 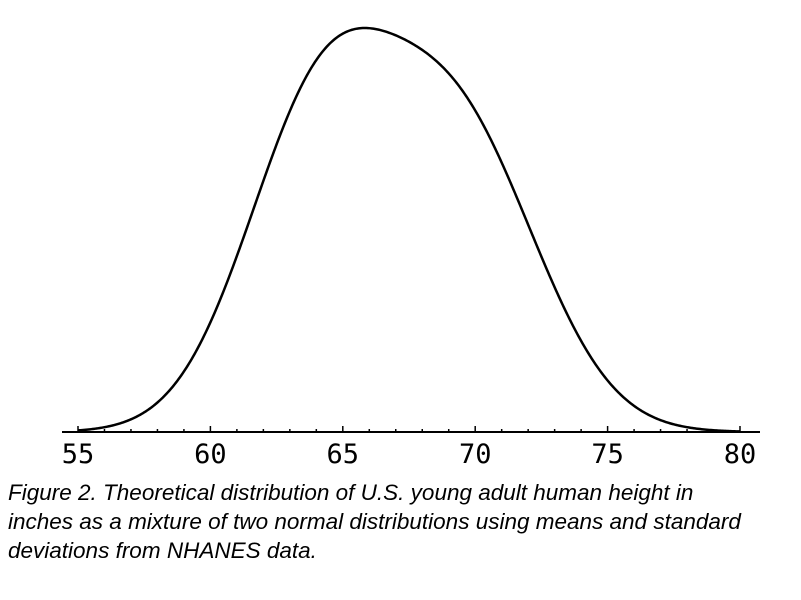 I want to click on x-tick-label: 60, so click(x=210, y=454).